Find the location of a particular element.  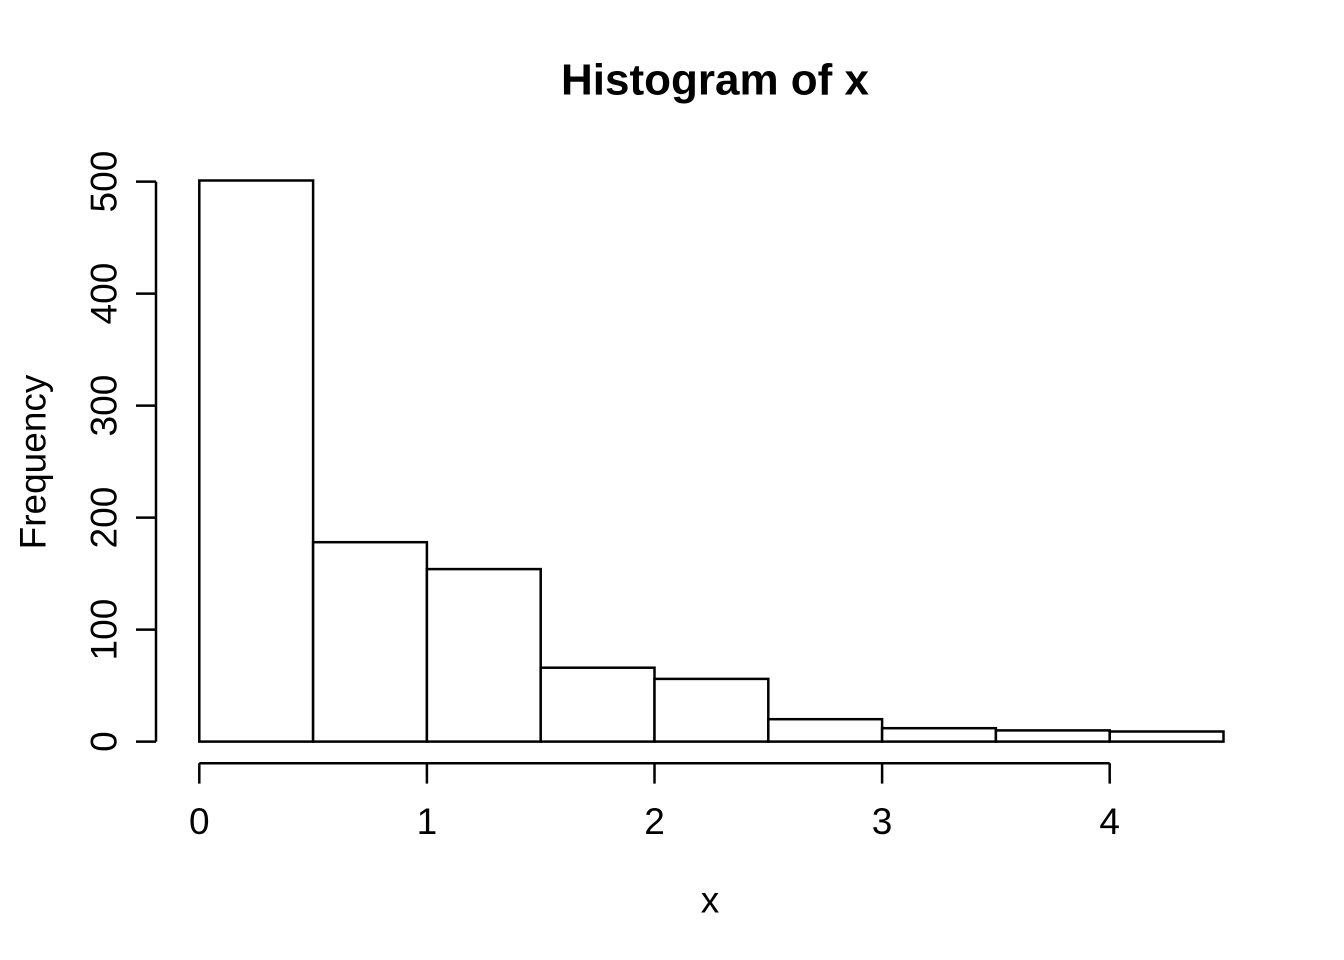

y-axis-tick-label: 0 is located at coordinates (104, 741).